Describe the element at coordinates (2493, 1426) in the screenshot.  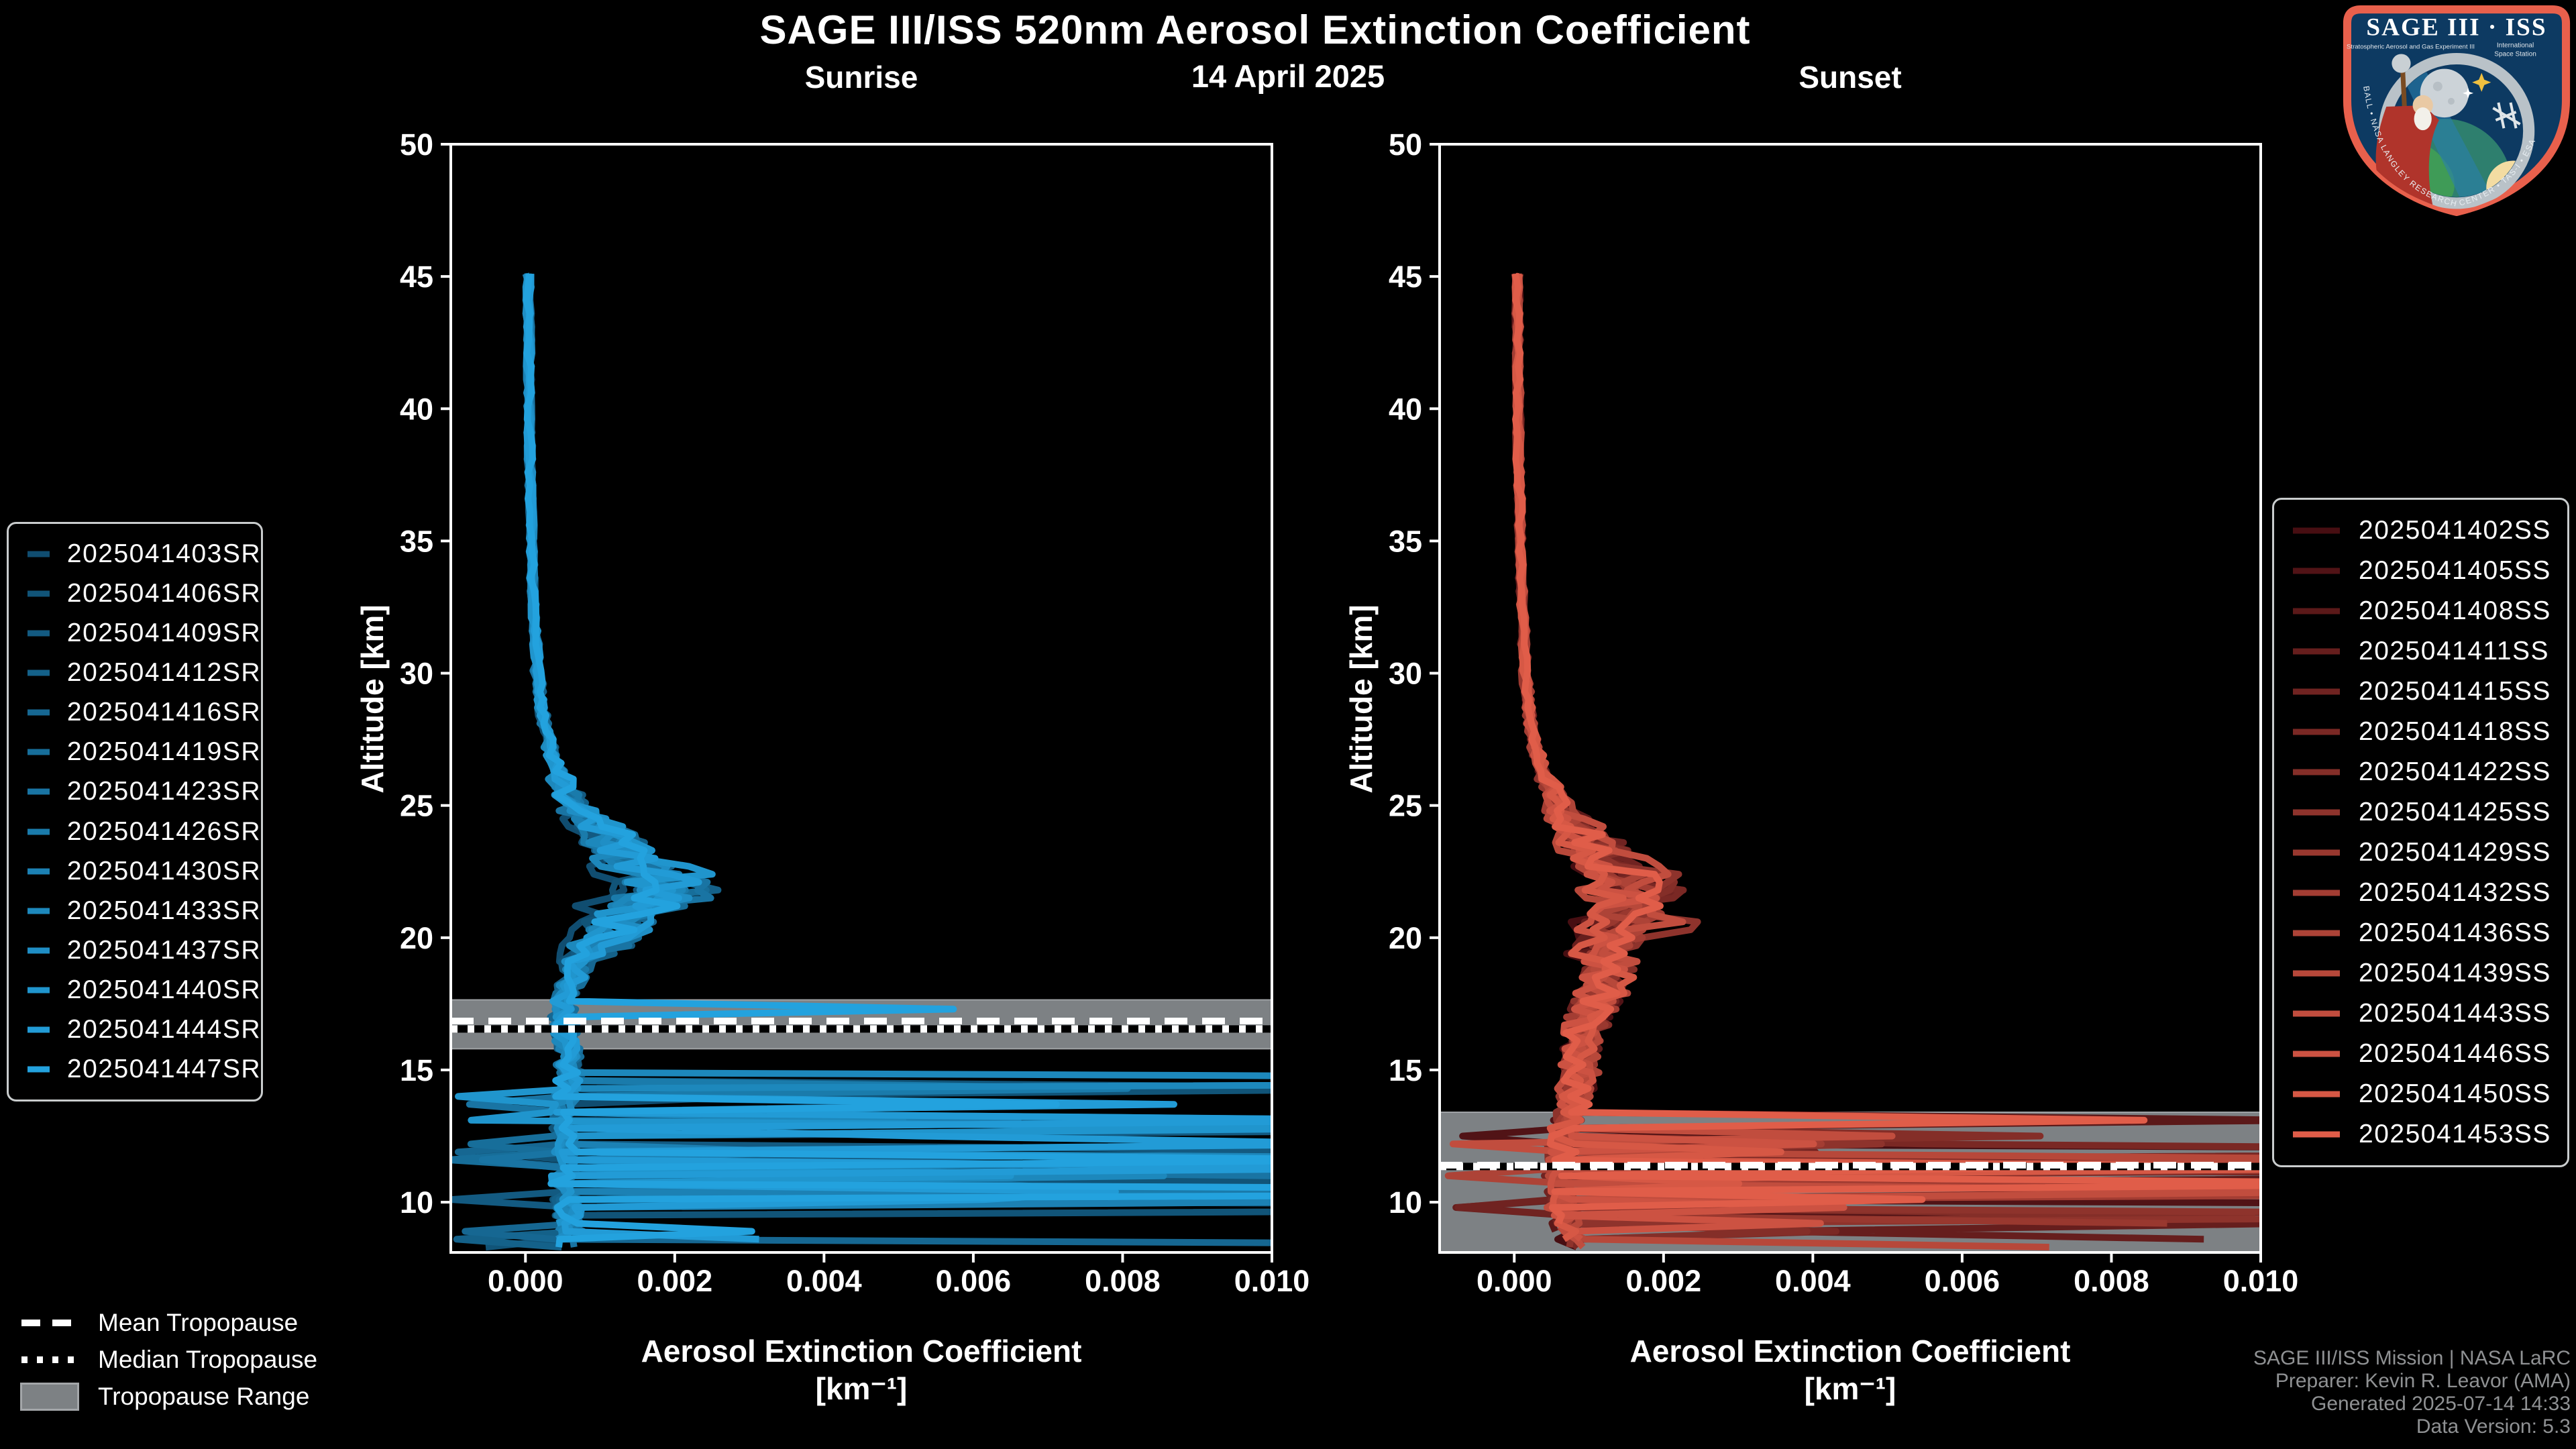
I see `data-version: Data Version: 5.3` at that location.